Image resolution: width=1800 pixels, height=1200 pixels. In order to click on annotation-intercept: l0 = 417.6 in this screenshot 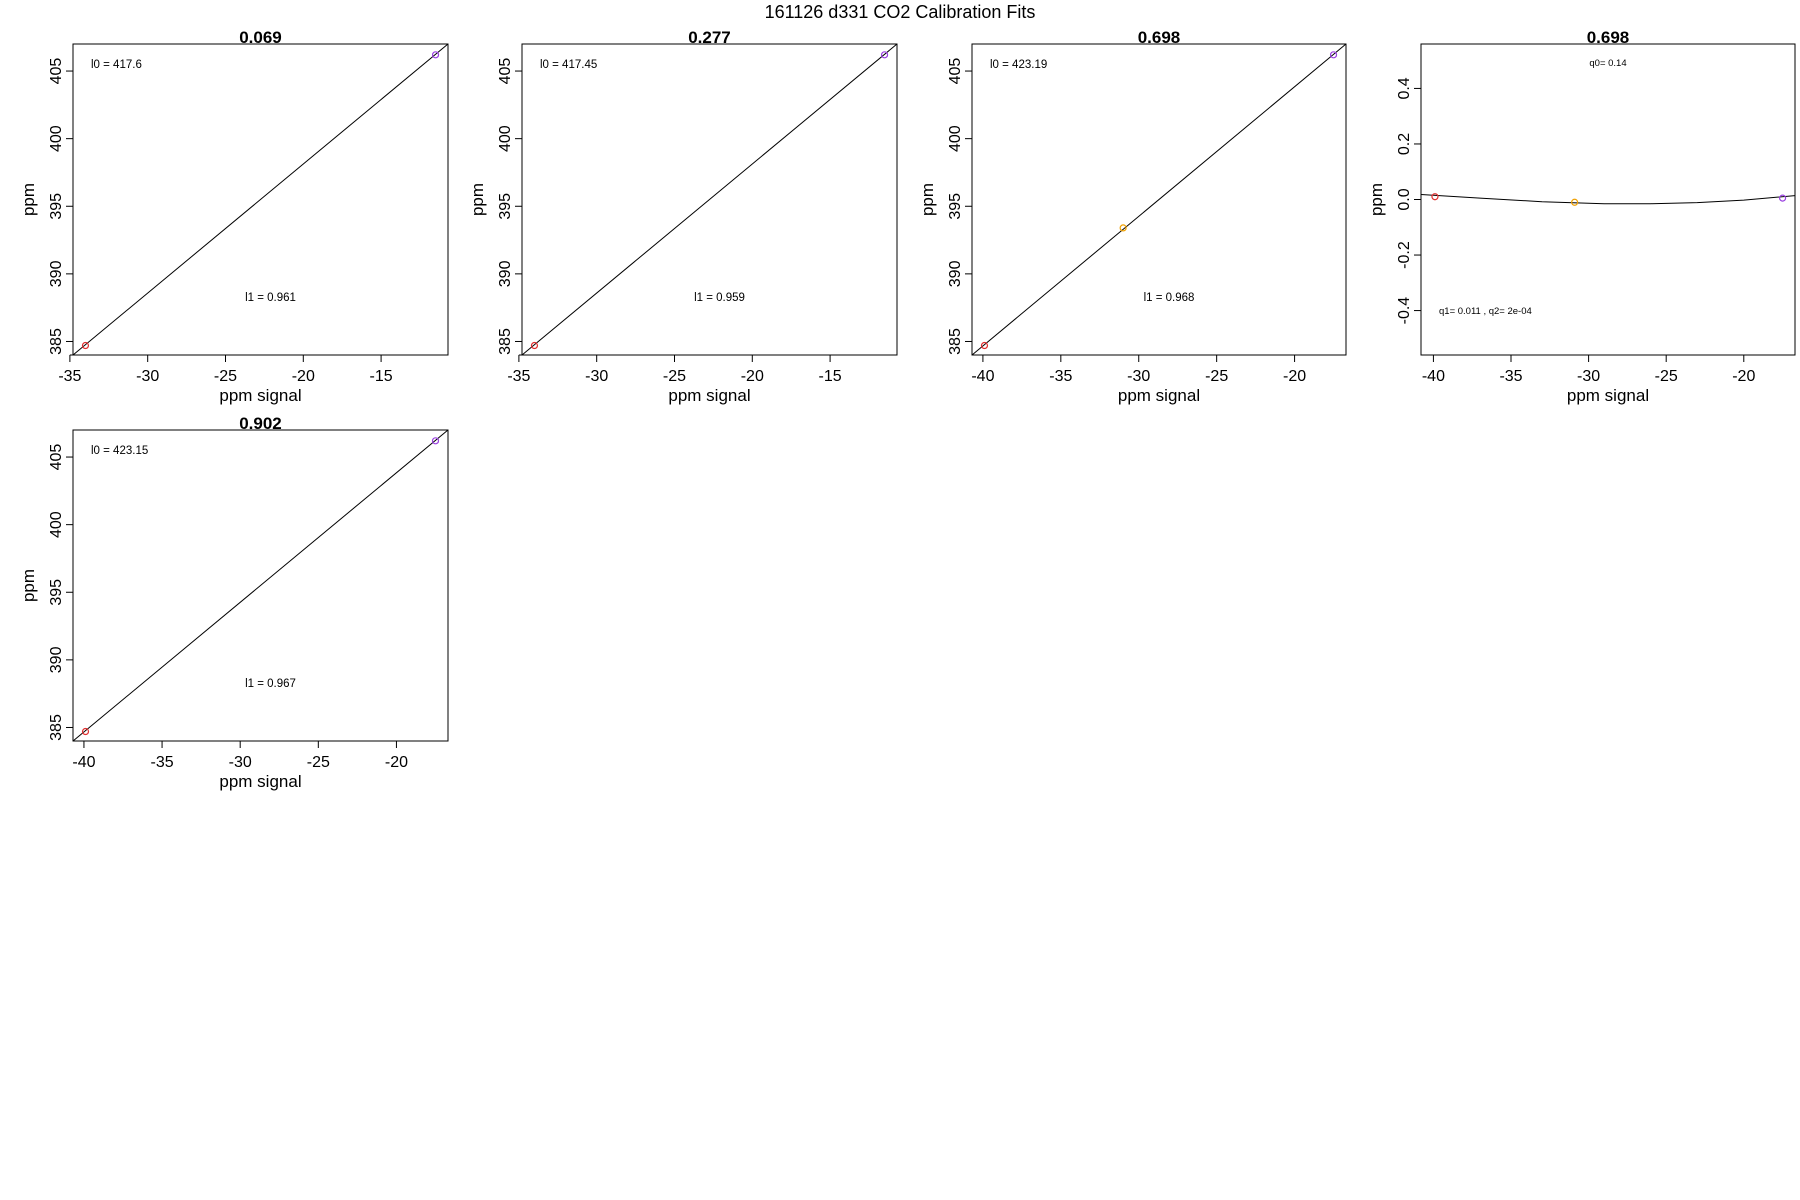, I will do `click(116, 65)`.